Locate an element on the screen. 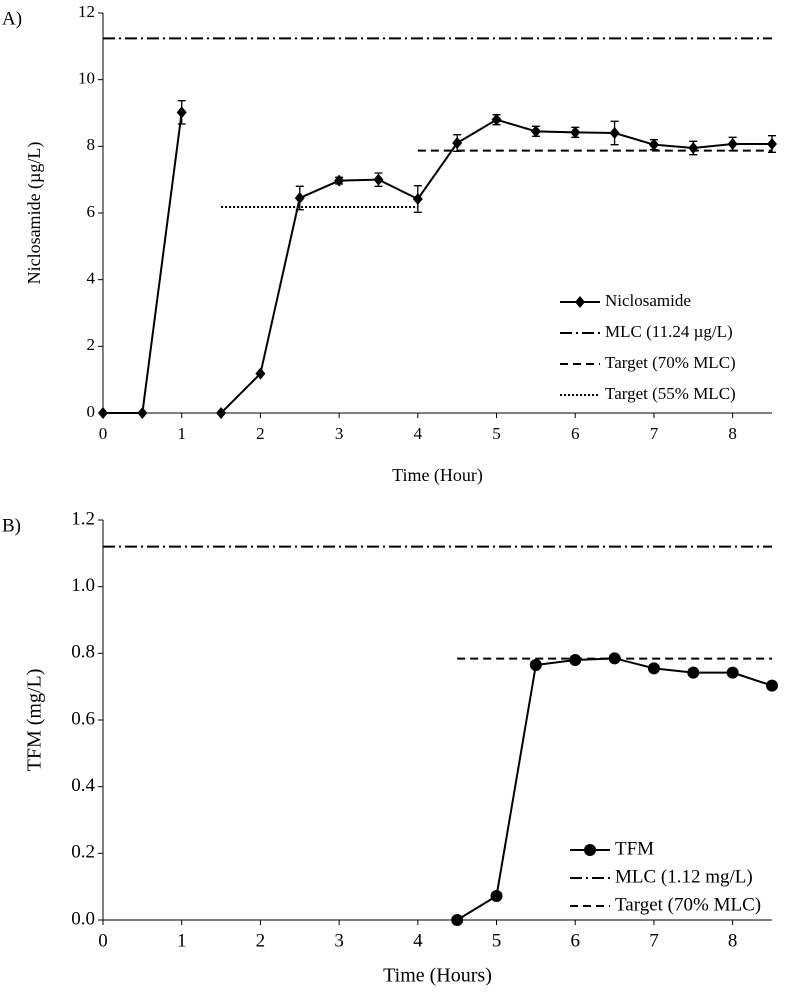 This screenshot has height=996, width=788. y-tick-label: 10 is located at coordinates (86, 78).